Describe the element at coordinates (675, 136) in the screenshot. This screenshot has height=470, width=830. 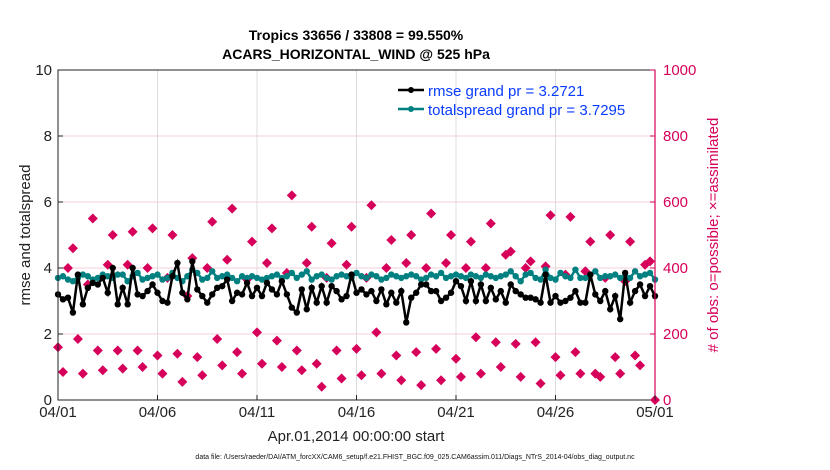
I see `y-right-tick-label: 800` at that location.